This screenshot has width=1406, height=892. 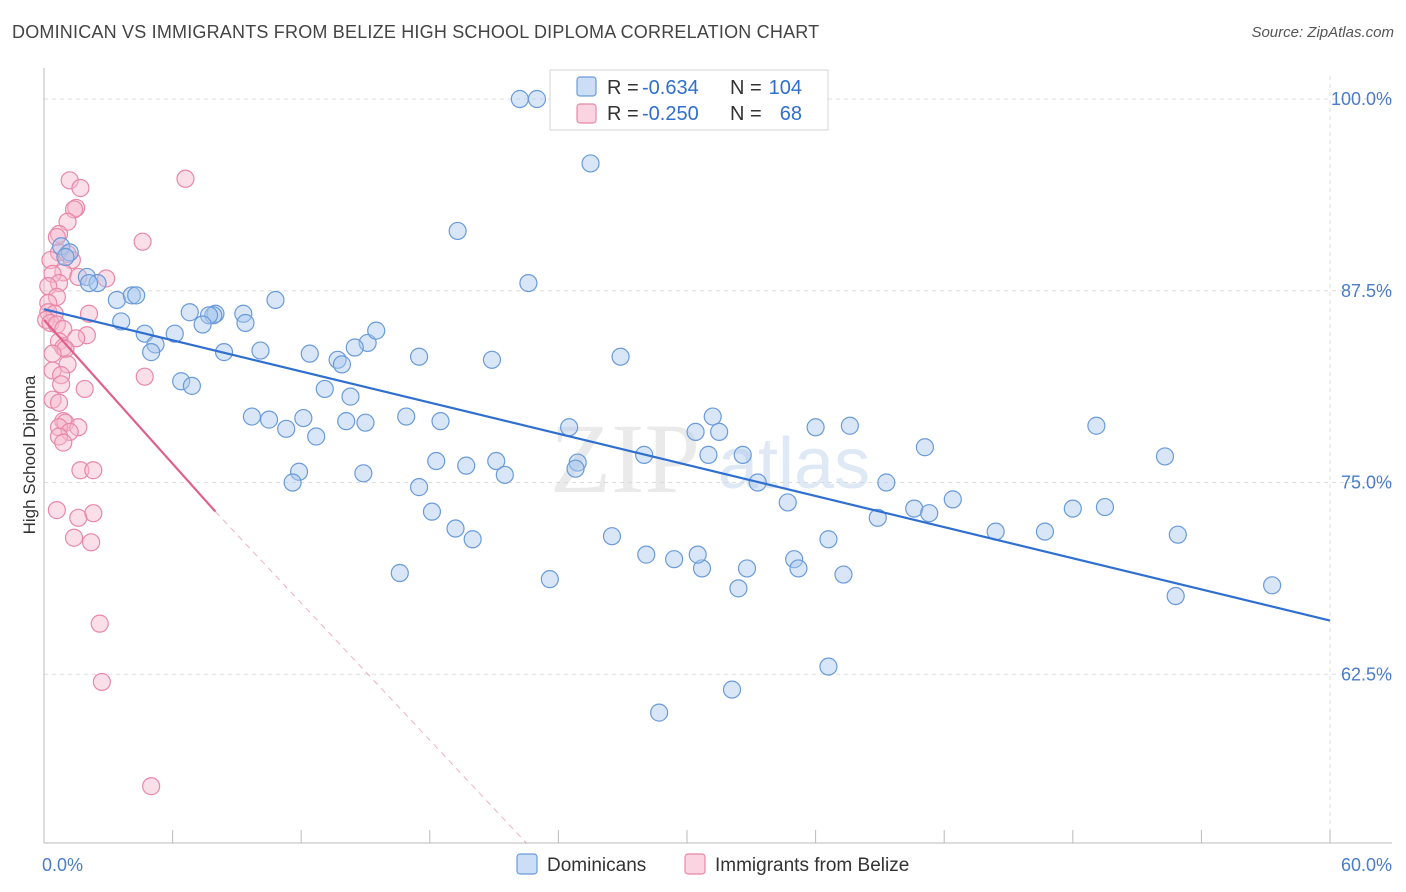 What do you see at coordinates (29, 454) in the screenshot?
I see `y-axis-label: High School Diploma` at bounding box center [29, 454].